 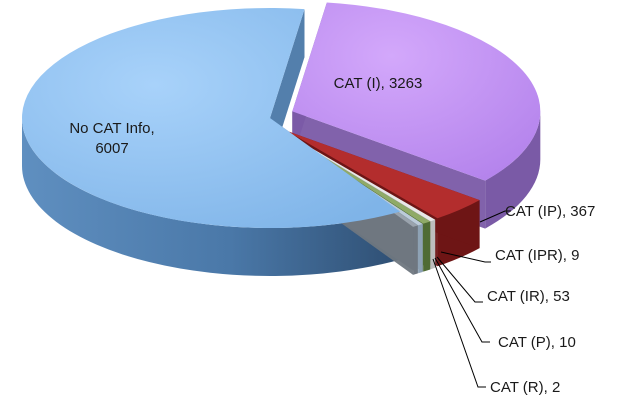 What do you see at coordinates (111, 128) in the screenshot?
I see `data-label-line: No CAT Info,` at bounding box center [111, 128].